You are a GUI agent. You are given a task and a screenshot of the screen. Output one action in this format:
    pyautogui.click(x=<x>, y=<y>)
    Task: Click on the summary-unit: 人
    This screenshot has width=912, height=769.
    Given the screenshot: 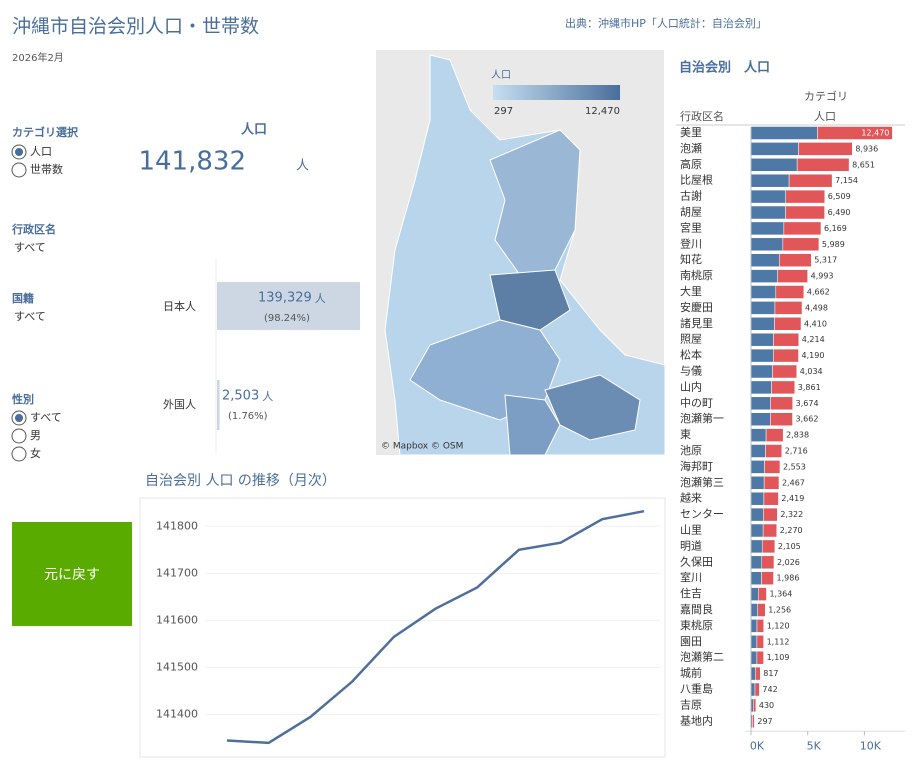 What is the action you would take?
    pyautogui.click(x=302, y=166)
    